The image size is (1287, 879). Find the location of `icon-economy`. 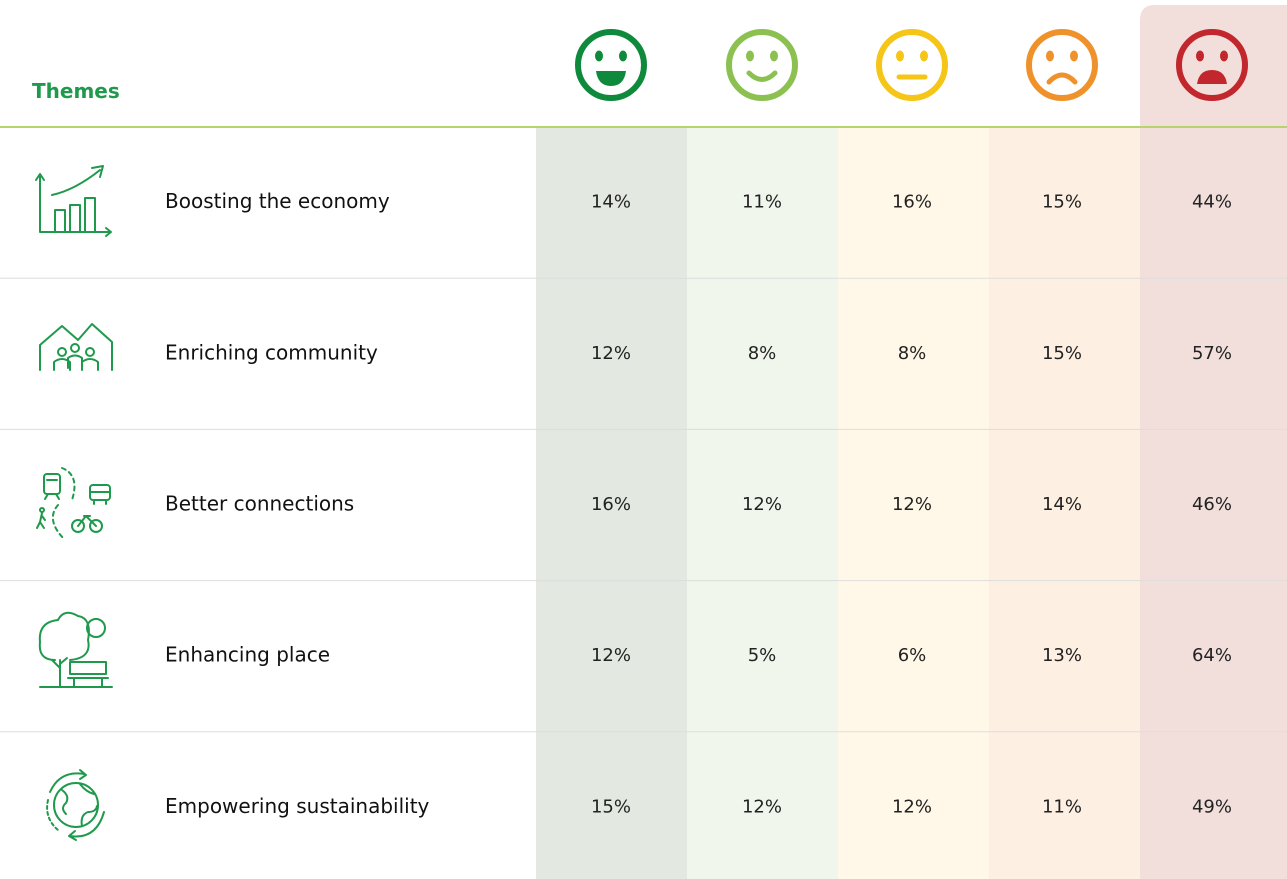

icon-economy is located at coordinates (73, 201).